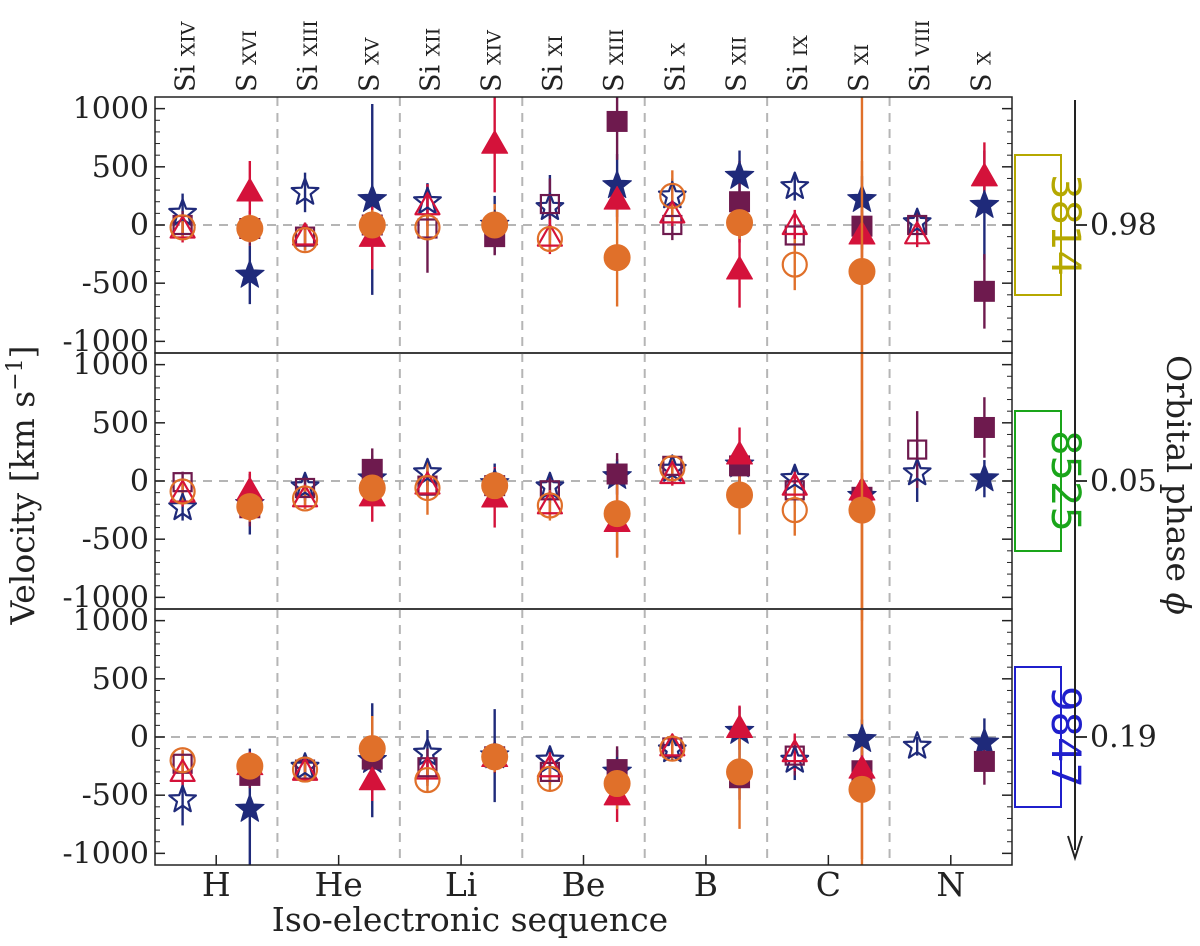 The height and width of the screenshot is (946, 1200). What do you see at coordinates (372, 51) in the screenshot?
I see `ion-label-stage: XV` at bounding box center [372, 51].